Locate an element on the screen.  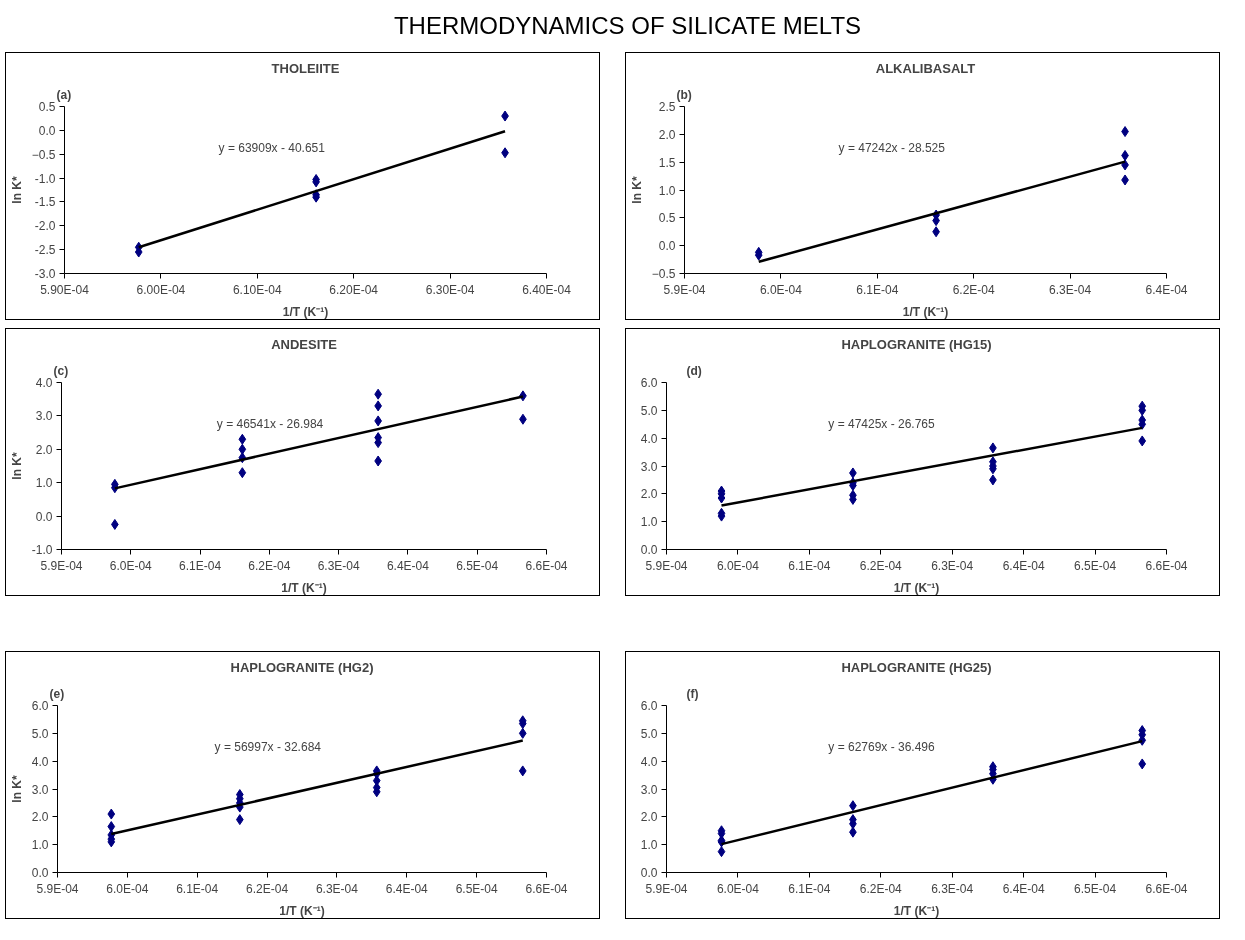
y-tick-label: 1.5 is located at coordinates (667, 162).